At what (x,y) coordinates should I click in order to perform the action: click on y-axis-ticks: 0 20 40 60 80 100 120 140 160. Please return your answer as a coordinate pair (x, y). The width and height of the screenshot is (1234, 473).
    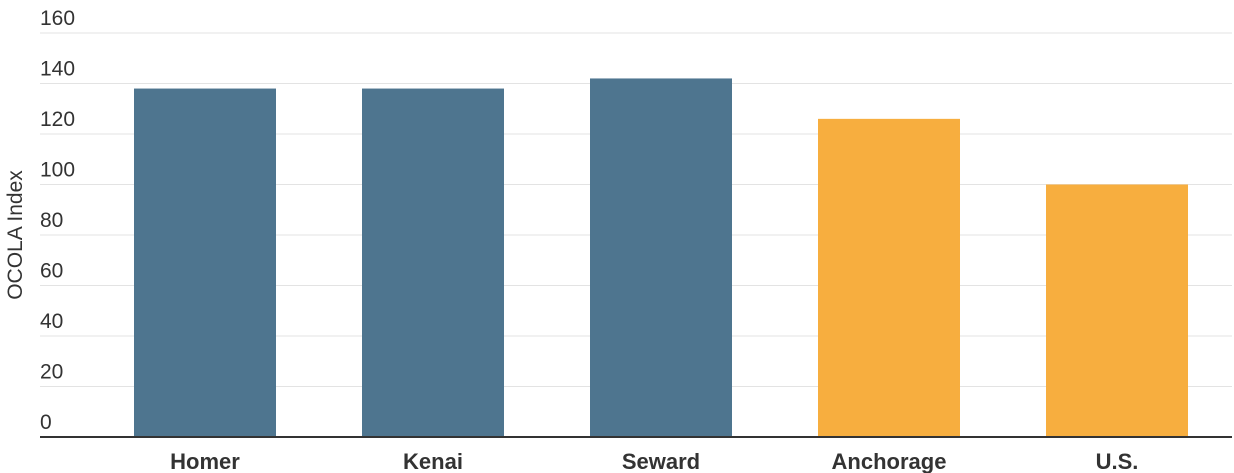
    Looking at the image, I should click on (57, 220).